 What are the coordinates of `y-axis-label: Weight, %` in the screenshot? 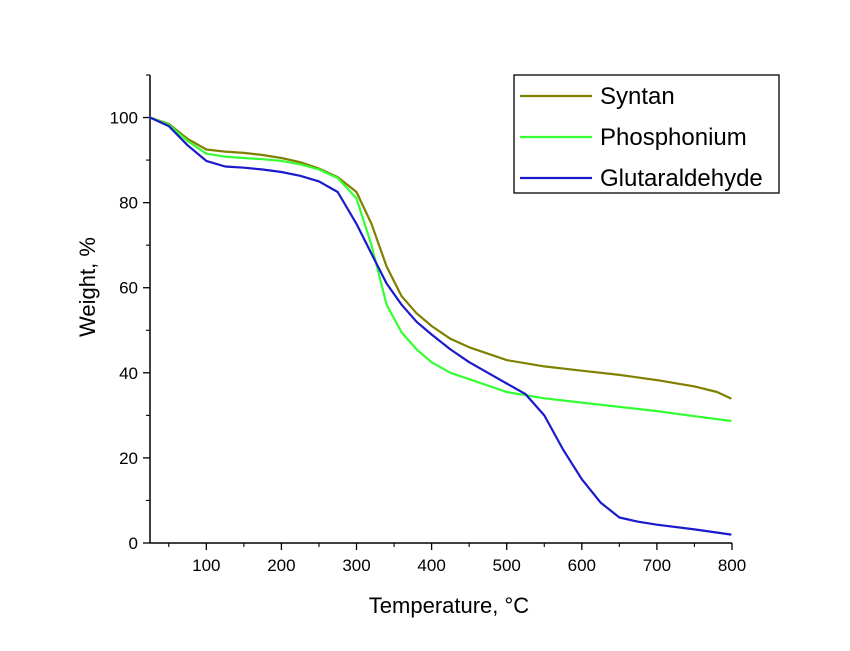 It's located at (87, 287).